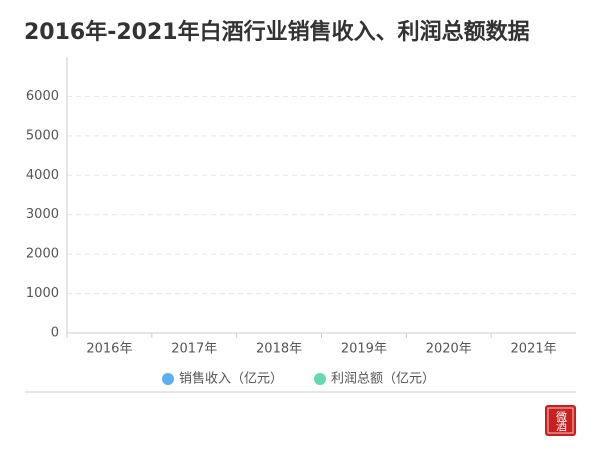  Describe the element at coordinates (42, 214) in the screenshot. I see `y-tick-label: 3000` at that location.